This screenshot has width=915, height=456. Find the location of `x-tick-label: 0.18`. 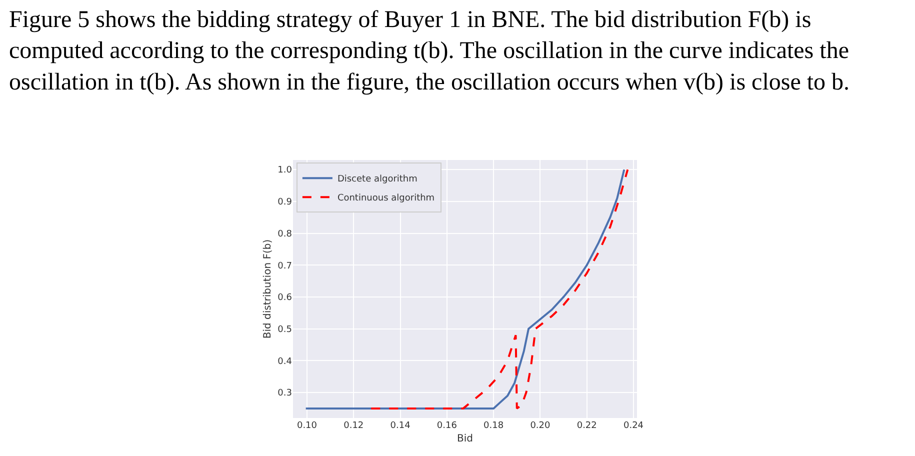

x-tick-label: 0.18 is located at coordinates (494, 426).